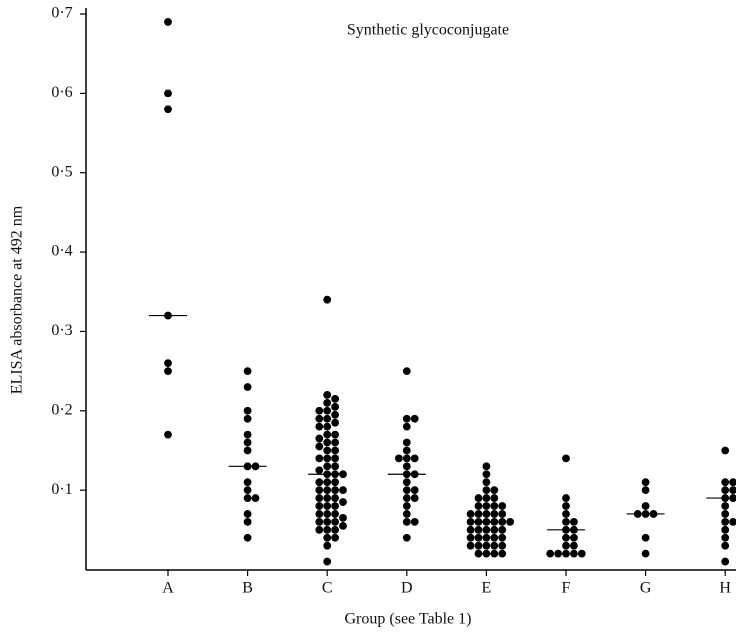  What do you see at coordinates (61, 330) in the screenshot?
I see `y-tick-label: 0·3` at bounding box center [61, 330].